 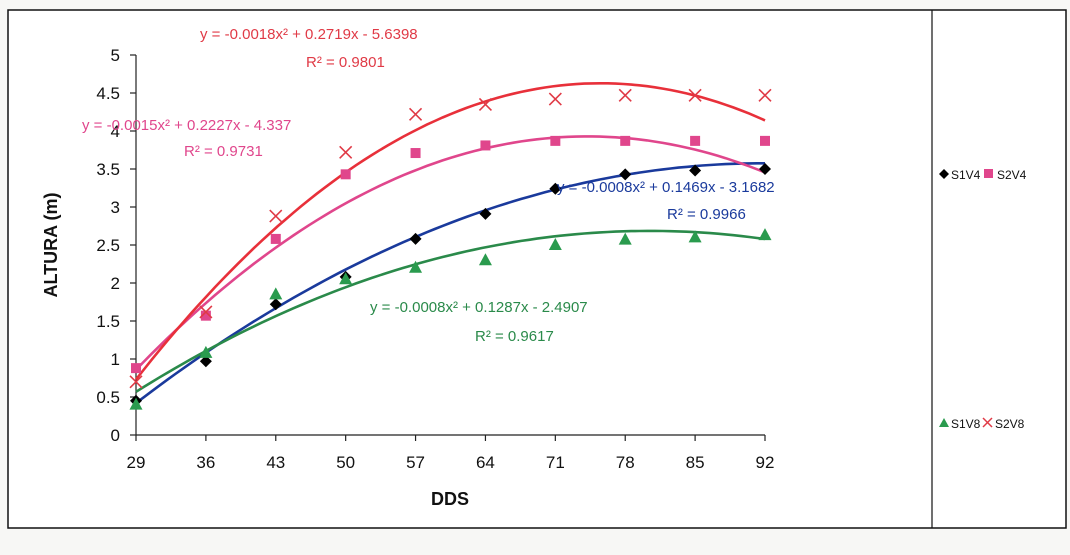 I want to click on x-tick-label: 29, so click(x=136, y=462).